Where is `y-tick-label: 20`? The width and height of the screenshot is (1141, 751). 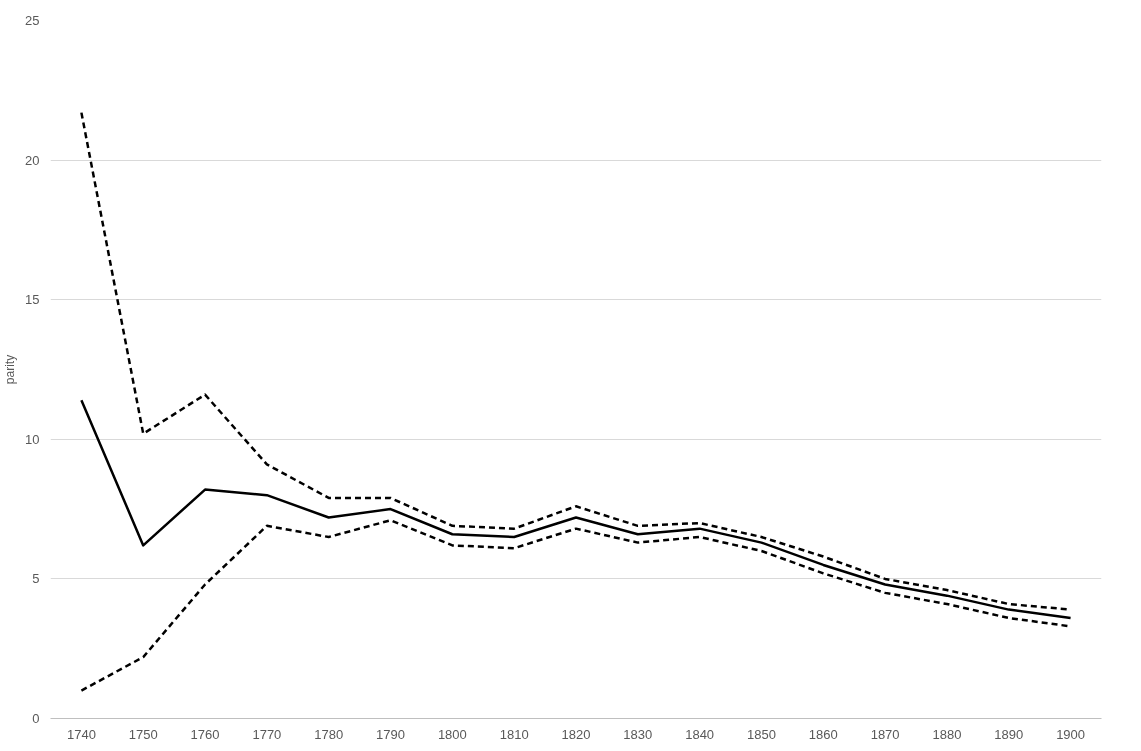
y-tick-label: 20 is located at coordinates (32, 160).